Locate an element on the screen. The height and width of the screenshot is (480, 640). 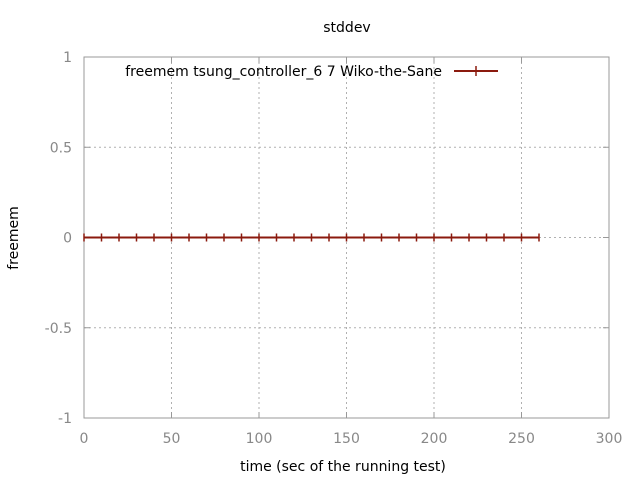
y-tick-label: -1 is located at coordinates (65, 419).